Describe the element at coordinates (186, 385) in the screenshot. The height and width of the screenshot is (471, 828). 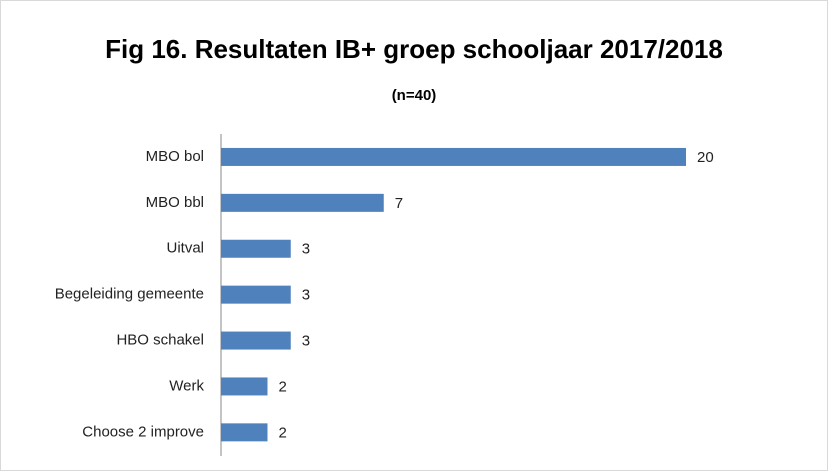
I see `y-tick-label: Werk` at that location.